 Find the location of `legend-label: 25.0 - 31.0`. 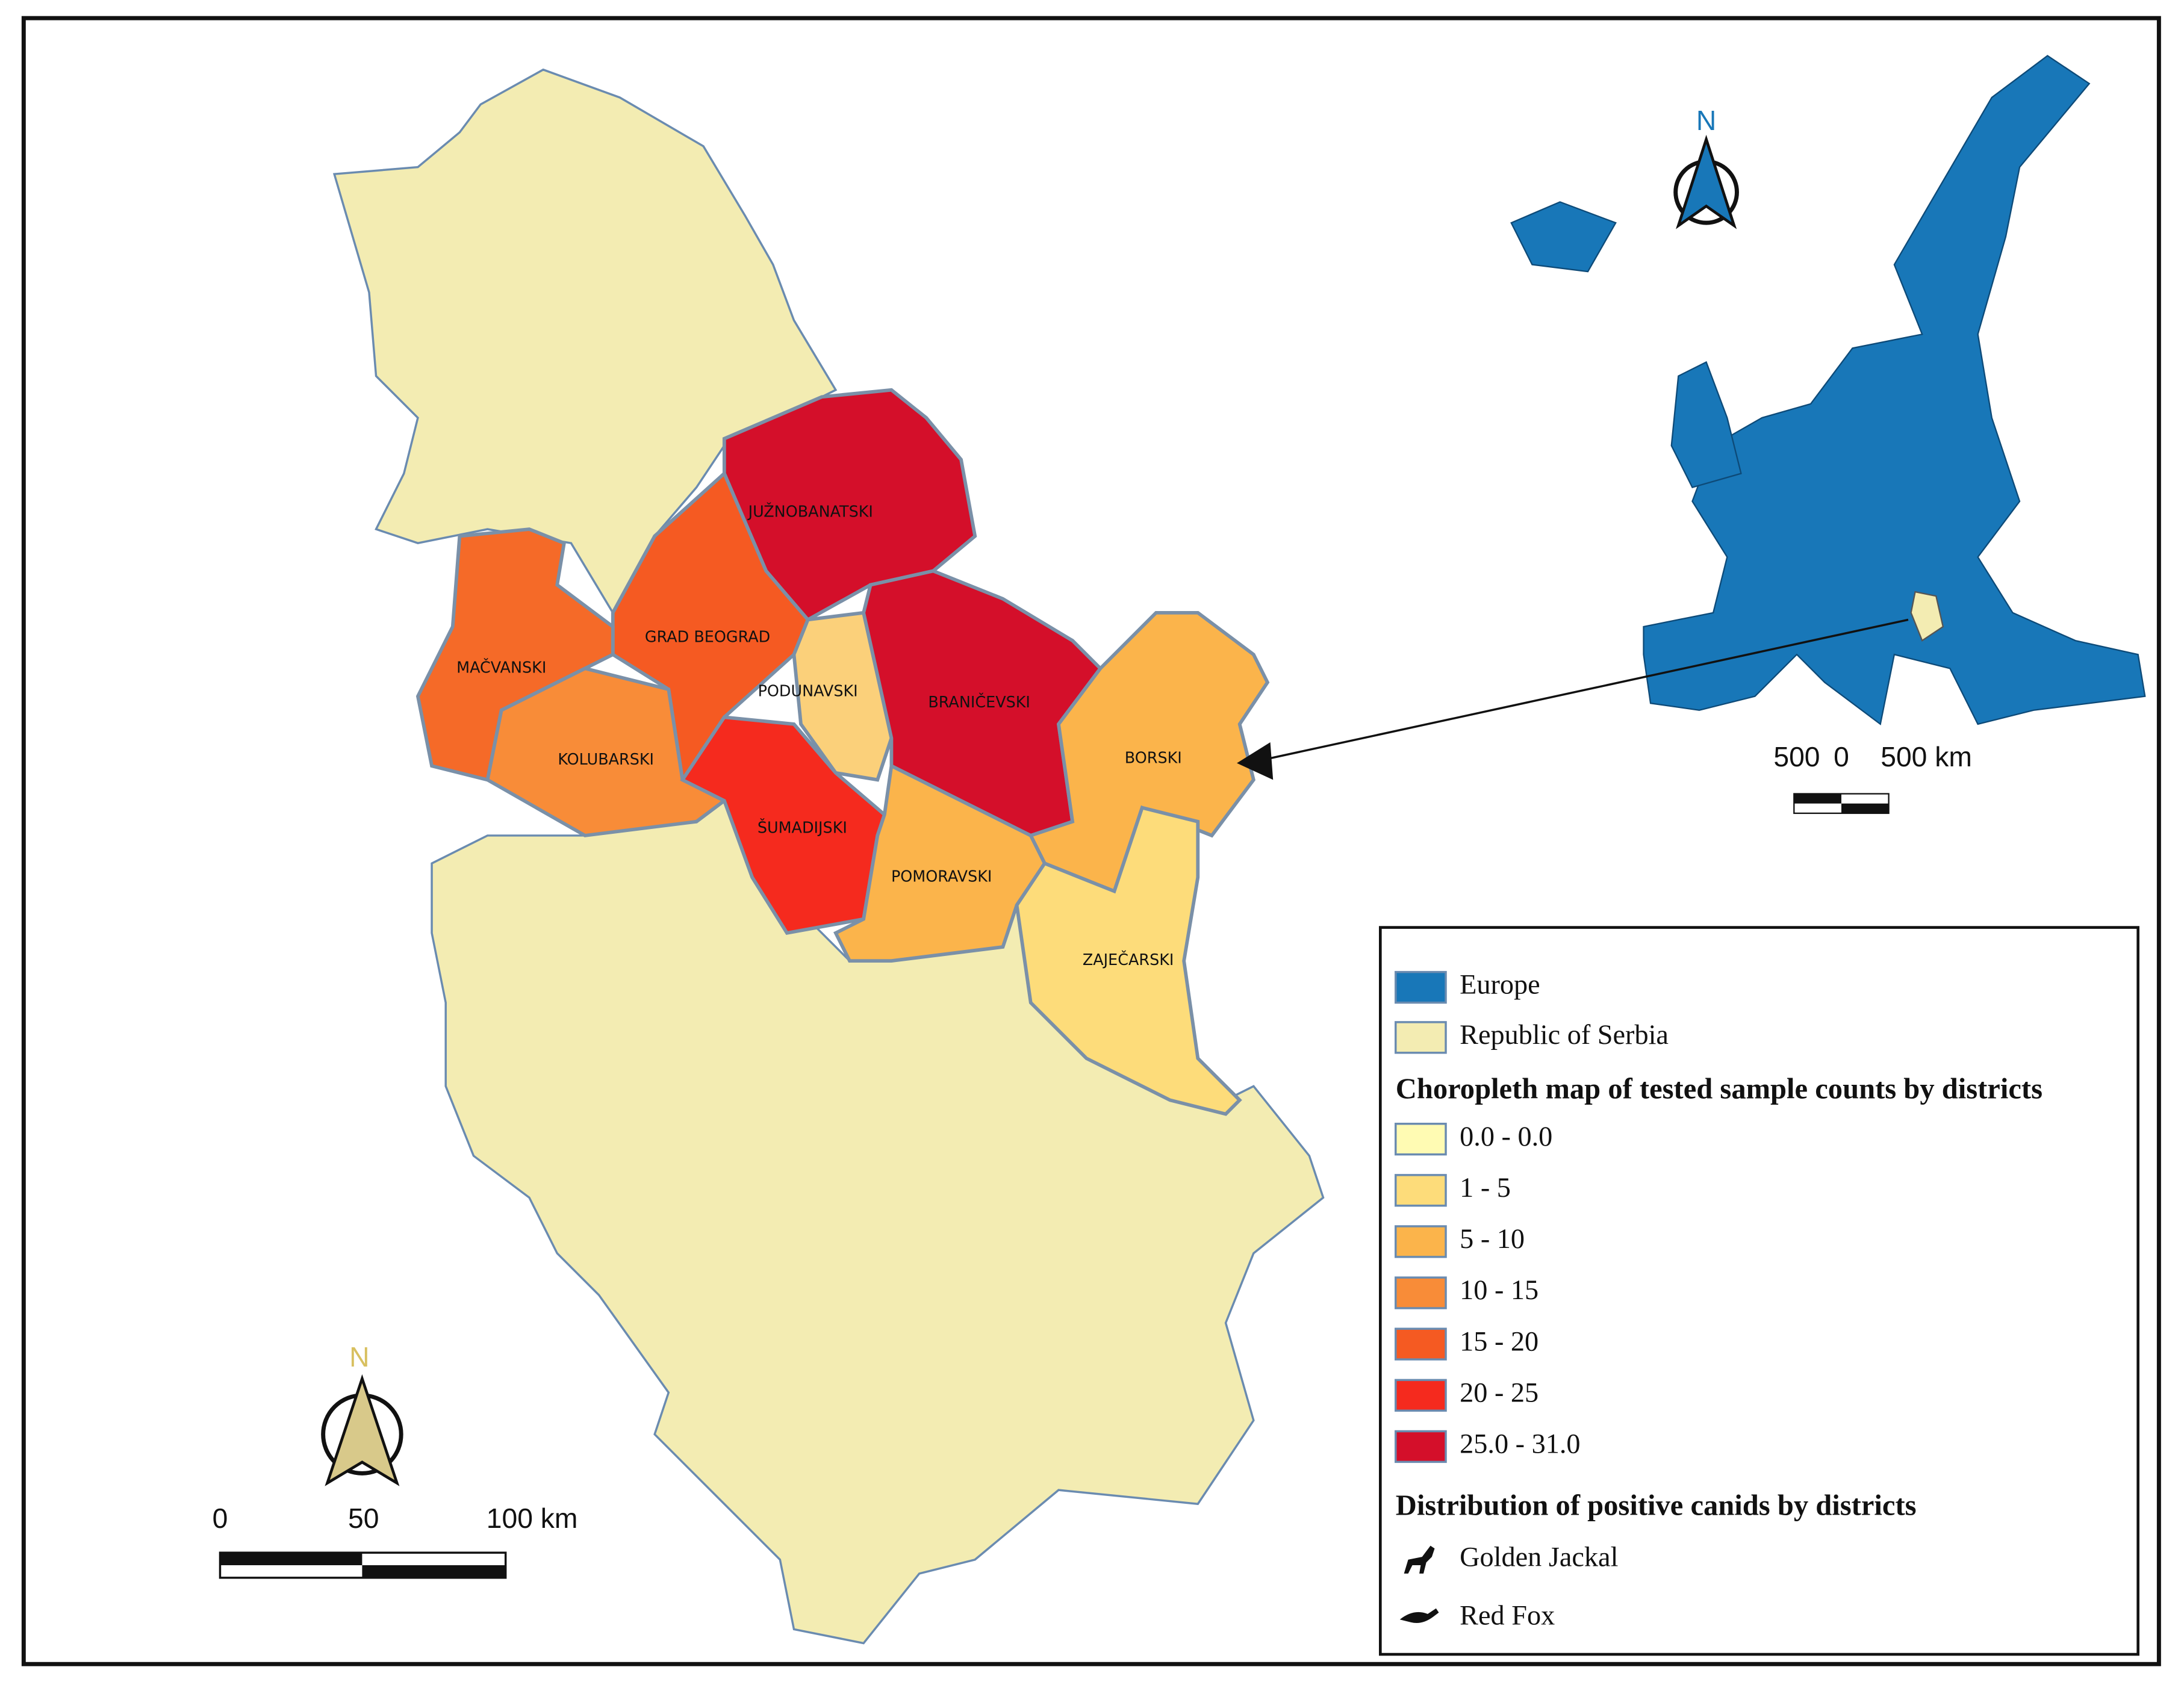

legend-label: 25.0 - 31.0 is located at coordinates (1520, 1444).